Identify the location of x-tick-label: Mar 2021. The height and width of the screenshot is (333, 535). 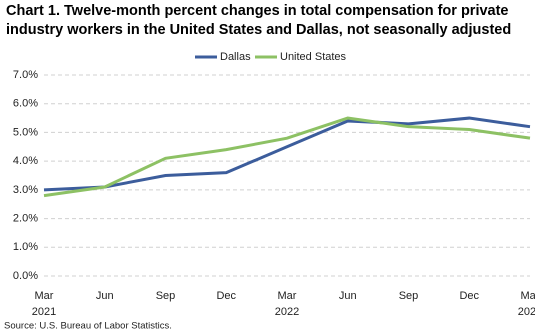
(44, 304).